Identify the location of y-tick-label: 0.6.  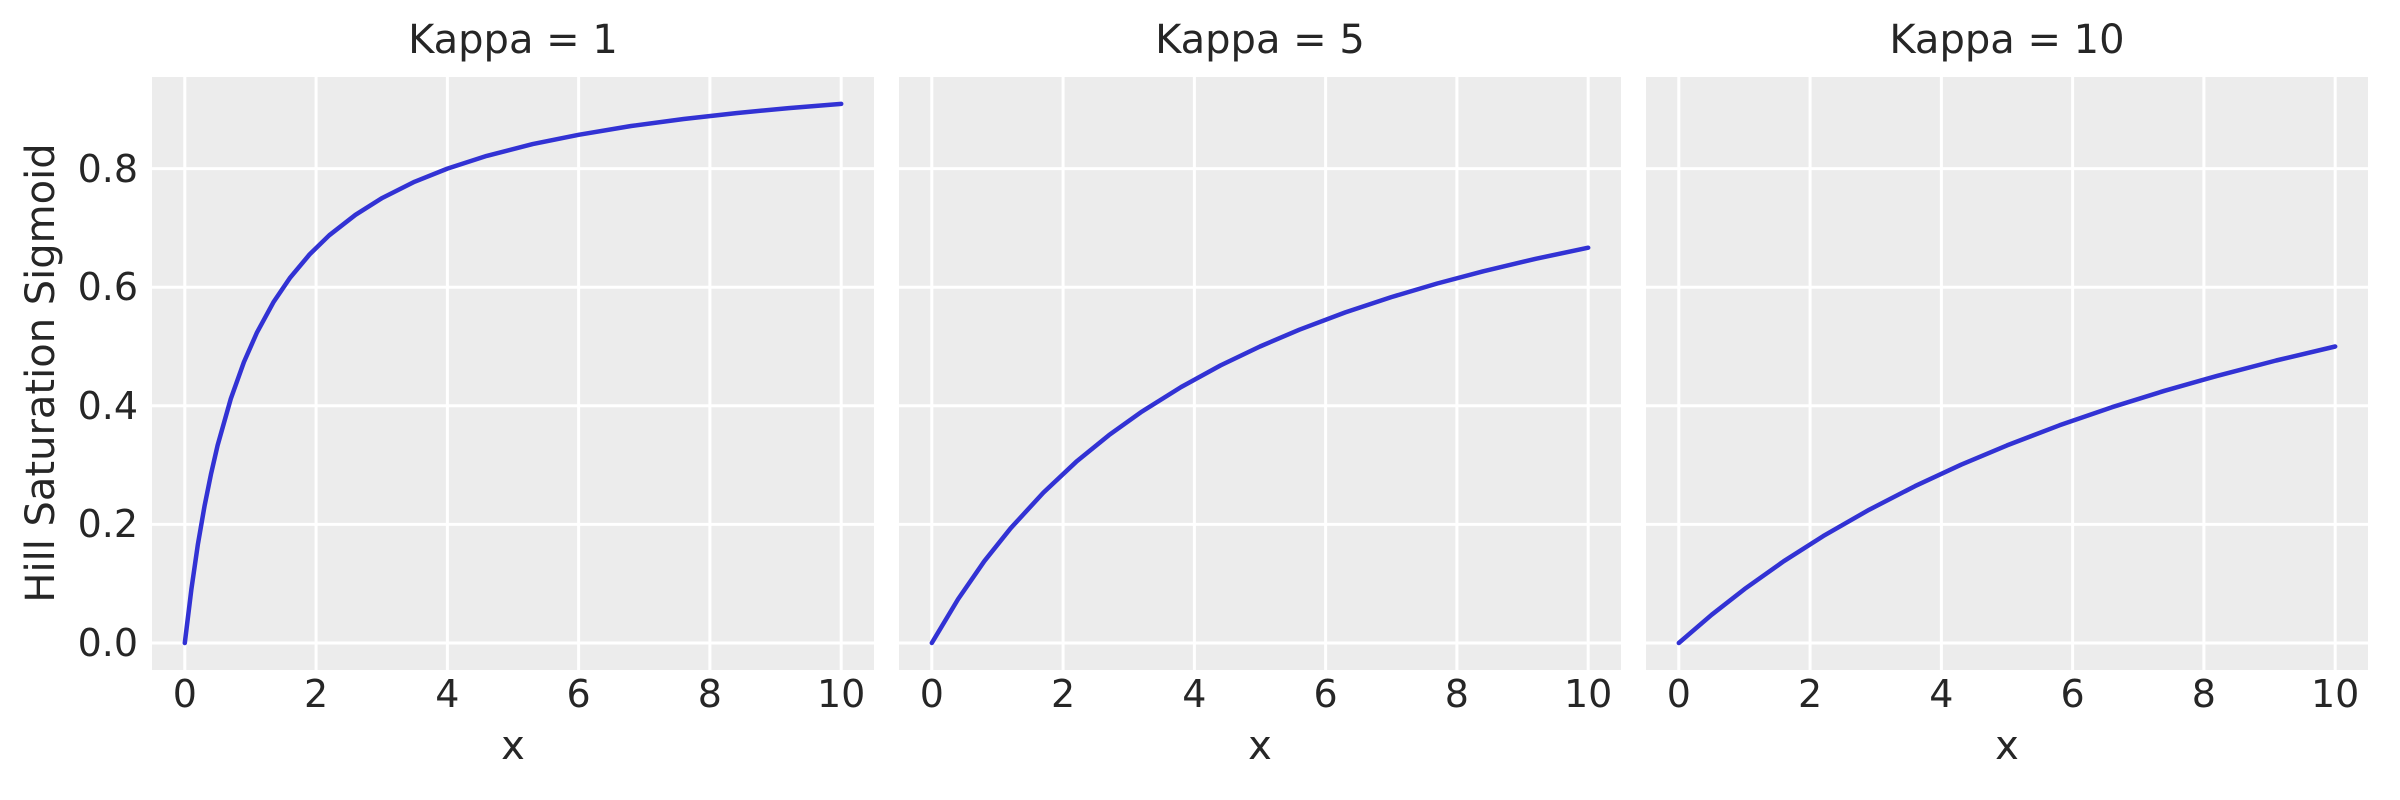
(107, 287).